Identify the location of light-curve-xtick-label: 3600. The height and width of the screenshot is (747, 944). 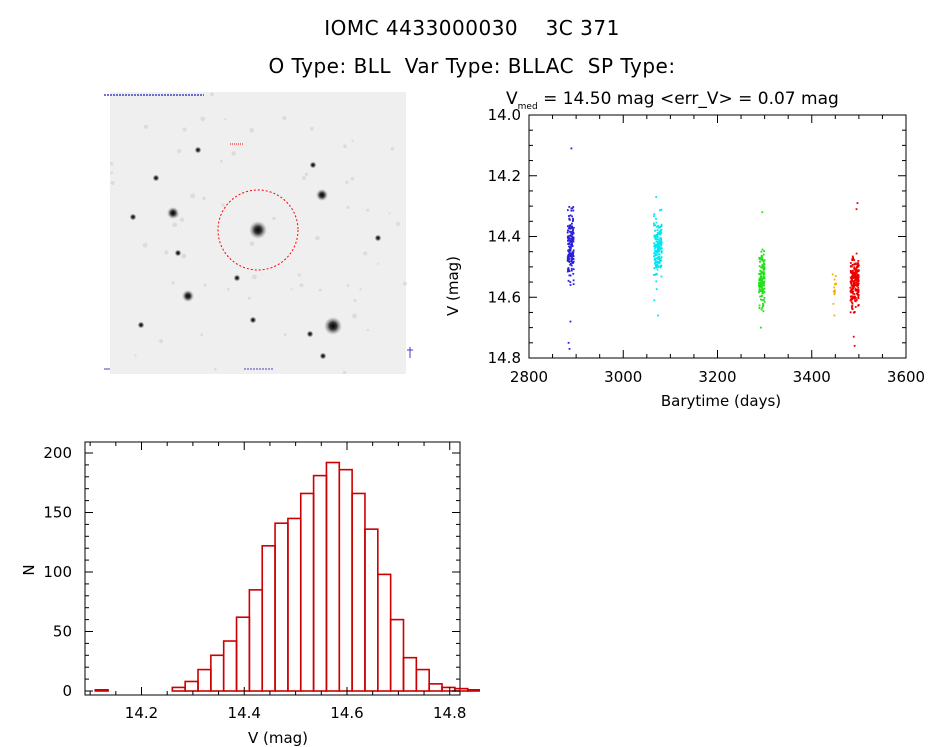
(906, 377).